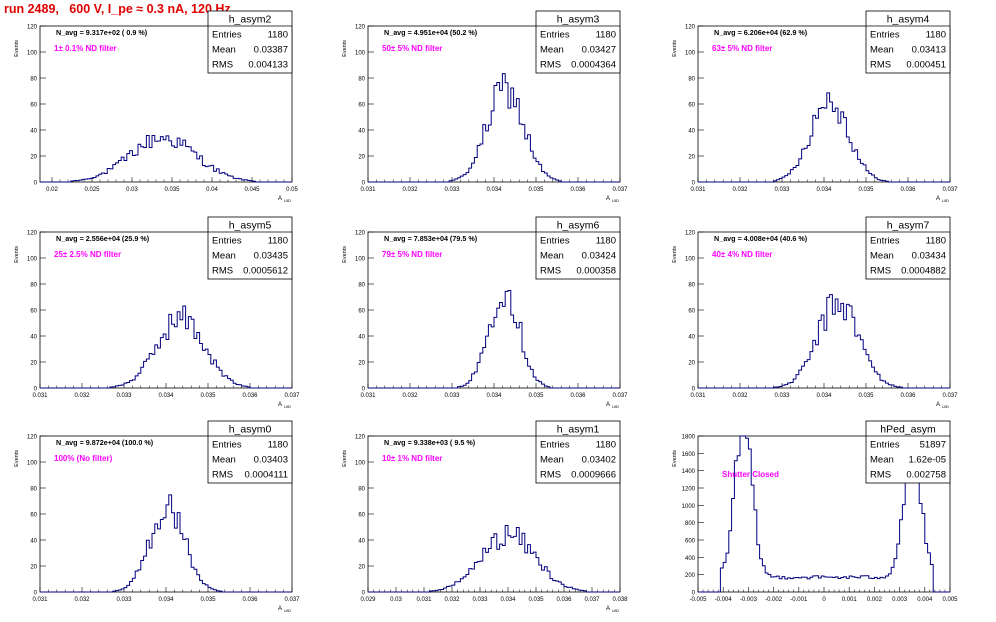  What do you see at coordinates (724, 600) in the screenshot?
I see `x-tick-label: -0.004` at bounding box center [724, 600].